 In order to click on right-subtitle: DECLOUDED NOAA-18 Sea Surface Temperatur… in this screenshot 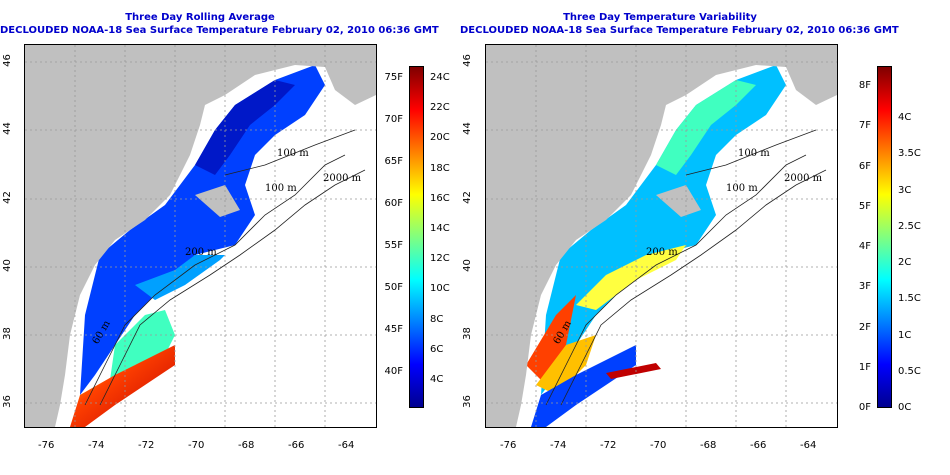, I will do `click(679, 30)`.